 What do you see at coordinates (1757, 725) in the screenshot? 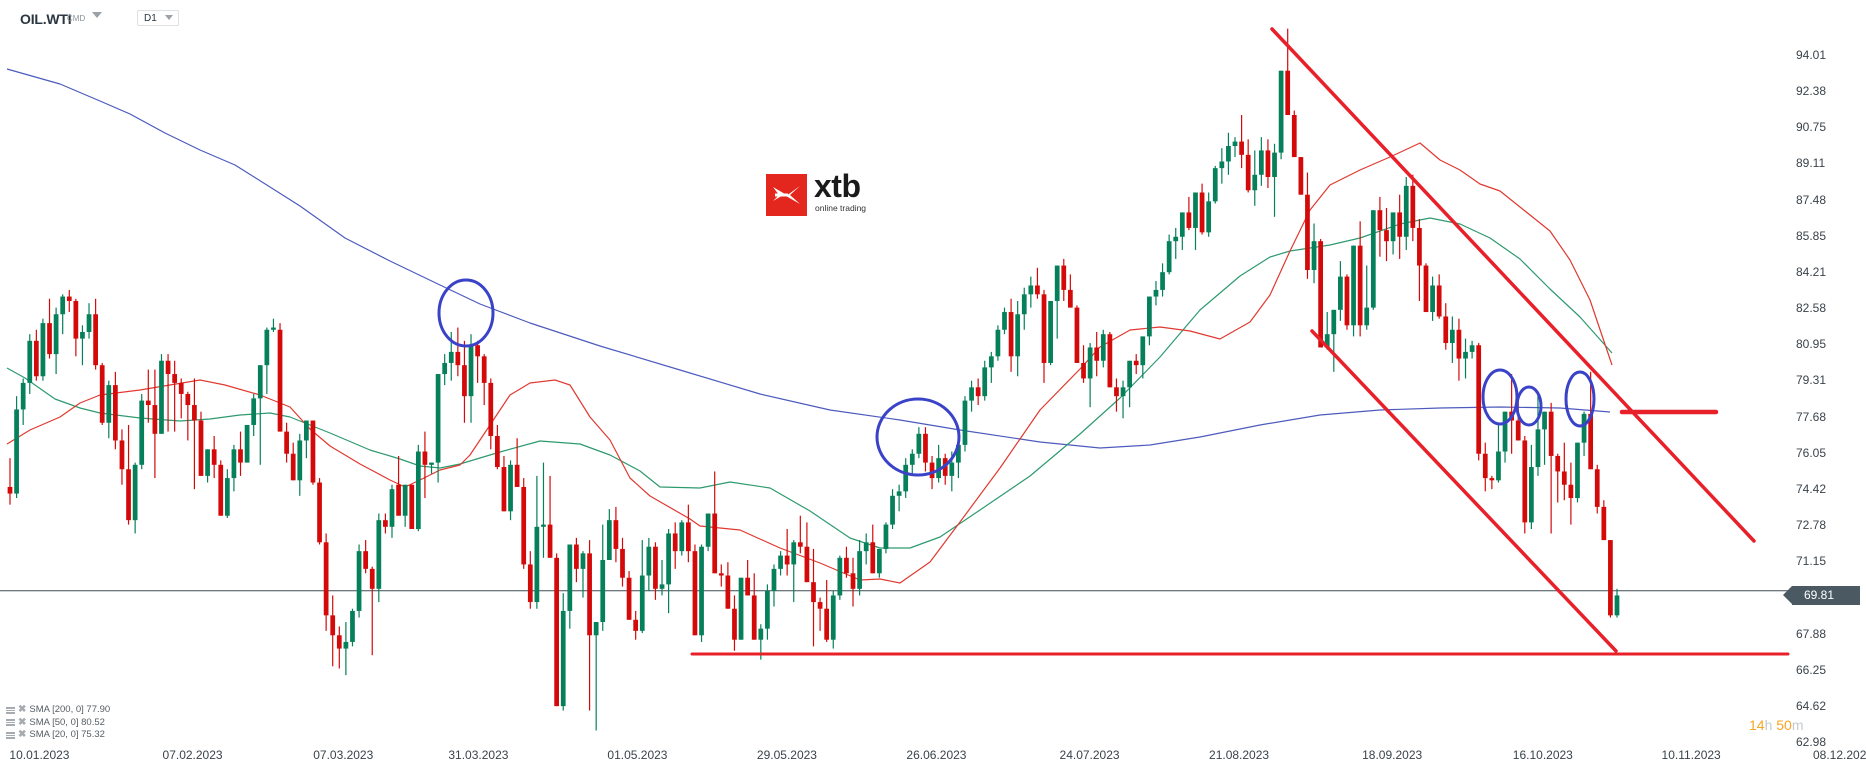
I see `countdown-hours: 14` at bounding box center [1757, 725].